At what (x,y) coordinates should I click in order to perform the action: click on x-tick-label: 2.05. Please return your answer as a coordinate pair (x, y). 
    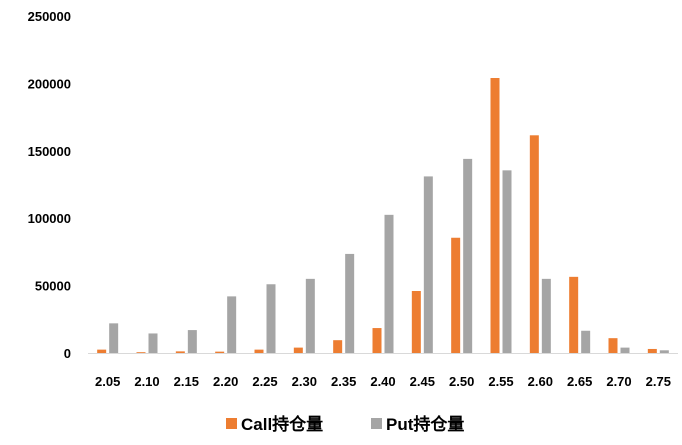
    Looking at the image, I should click on (107, 381).